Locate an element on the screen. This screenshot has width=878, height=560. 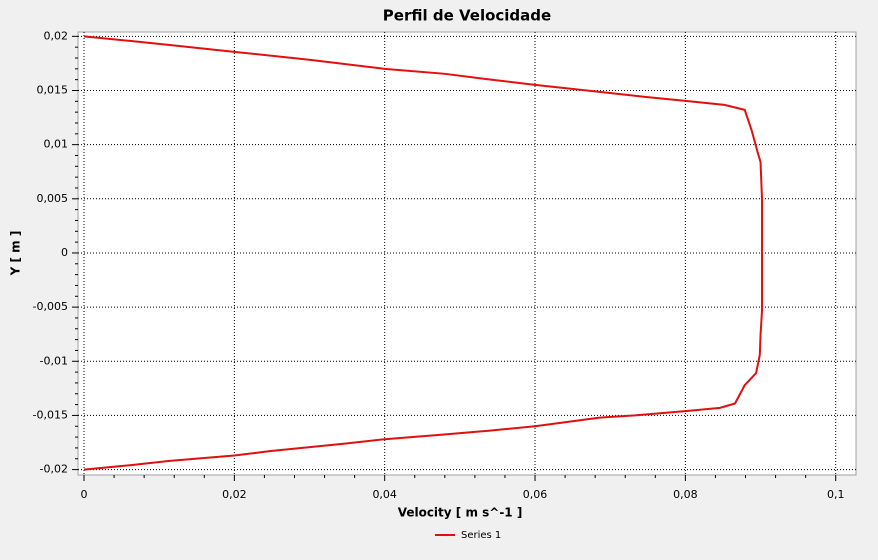
y-tick-label: -0,005 is located at coordinates (50, 306).